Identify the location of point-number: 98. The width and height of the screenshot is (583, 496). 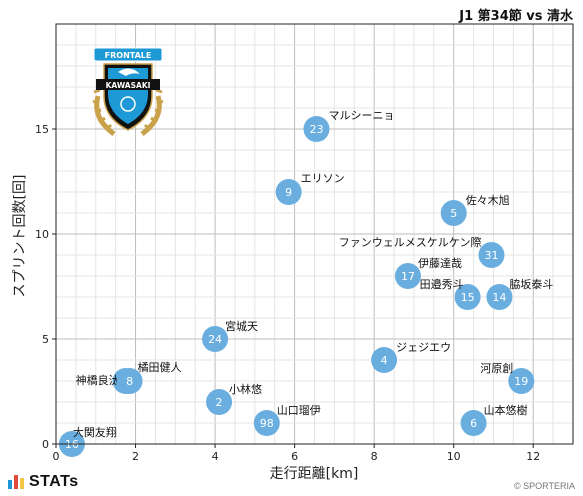
(267, 423).